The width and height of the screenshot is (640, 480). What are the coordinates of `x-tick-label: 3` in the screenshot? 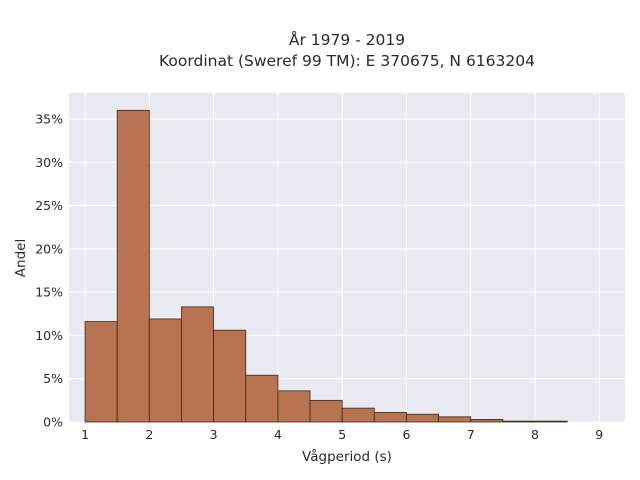 It's located at (214, 434).